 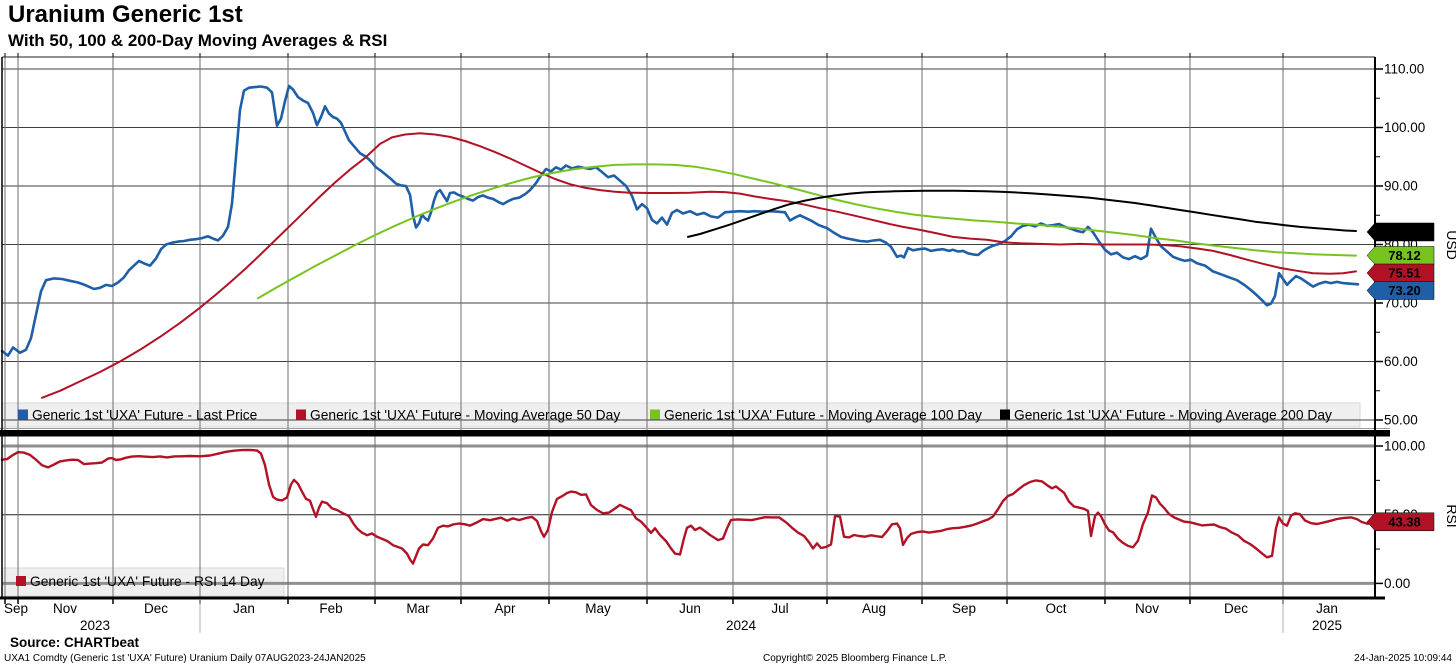 What do you see at coordinates (874, 608) in the screenshot?
I see `month-label: Aug` at bounding box center [874, 608].